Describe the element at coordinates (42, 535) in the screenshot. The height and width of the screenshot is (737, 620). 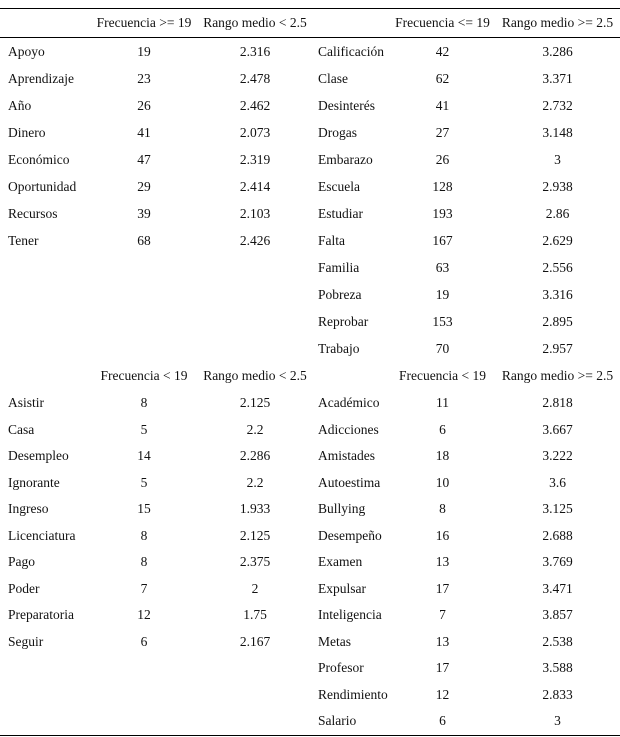
I see `word-cell: Licenciatura` at that location.